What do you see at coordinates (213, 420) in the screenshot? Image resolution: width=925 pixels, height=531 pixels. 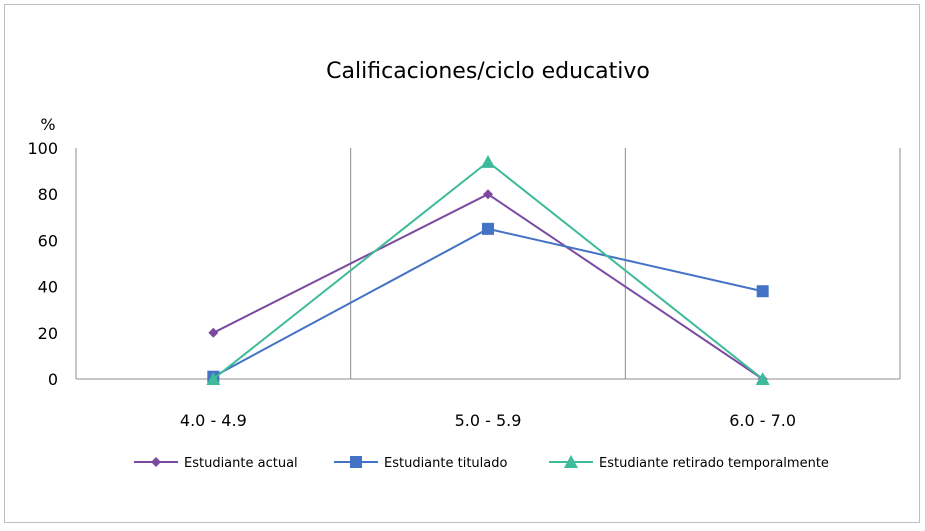 I see `x-tick-label: 4.0 - 4.9` at bounding box center [213, 420].